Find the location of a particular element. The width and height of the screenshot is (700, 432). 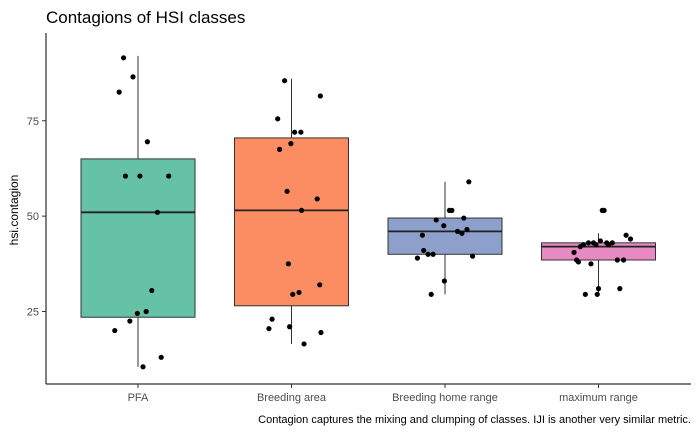

x-tick-label: PFA is located at coordinates (138, 398).